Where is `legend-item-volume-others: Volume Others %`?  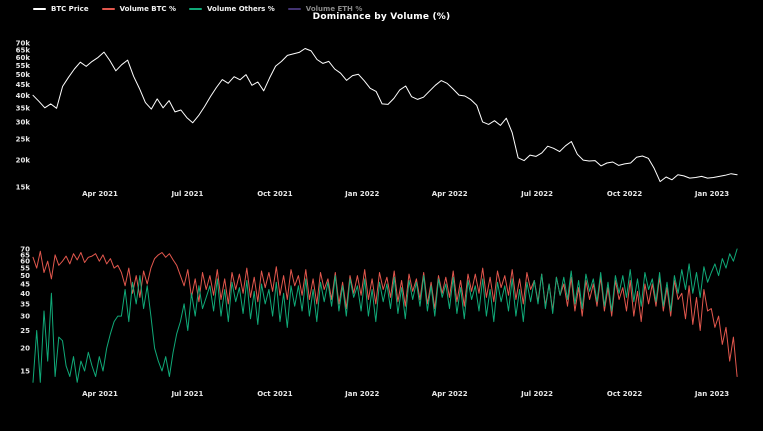
legend-item-volume-others: Volume Others % is located at coordinates (231, 9).